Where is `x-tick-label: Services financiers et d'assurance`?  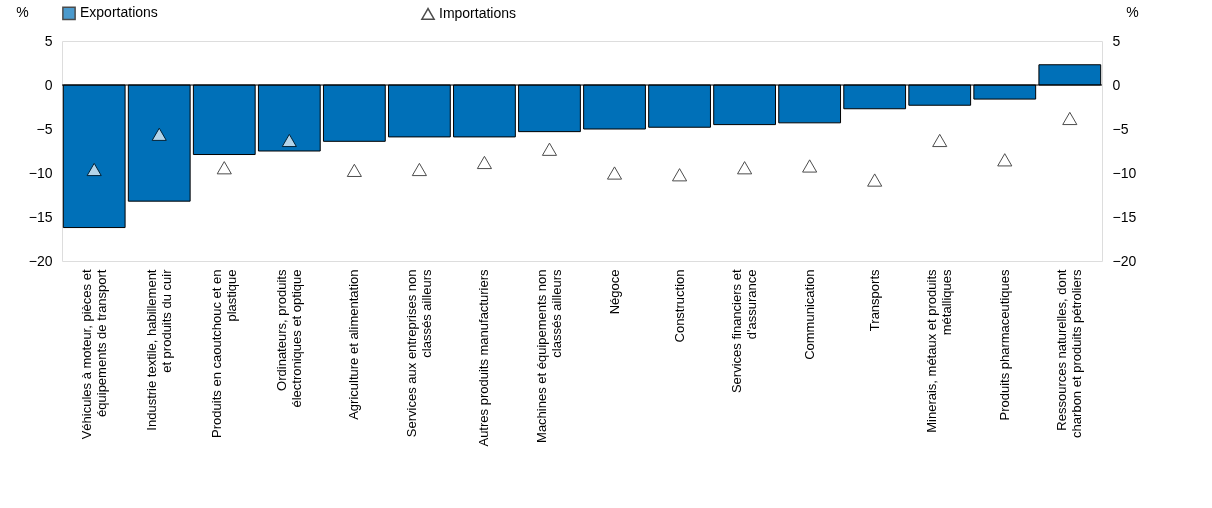 x-tick-label: Services financiers et d'assurance is located at coordinates (744, 331).